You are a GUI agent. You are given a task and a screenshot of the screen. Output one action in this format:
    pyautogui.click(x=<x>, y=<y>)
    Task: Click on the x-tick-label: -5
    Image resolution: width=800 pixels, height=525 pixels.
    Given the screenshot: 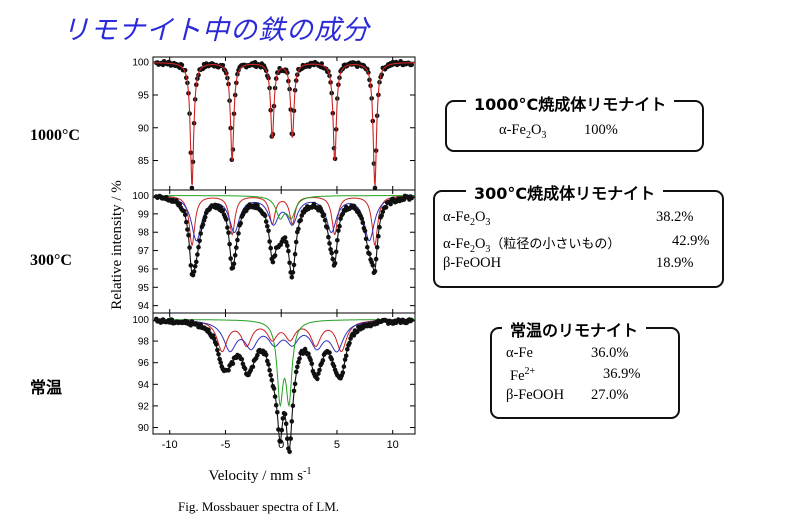 What is the action you would take?
    pyautogui.click(x=226, y=445)
    